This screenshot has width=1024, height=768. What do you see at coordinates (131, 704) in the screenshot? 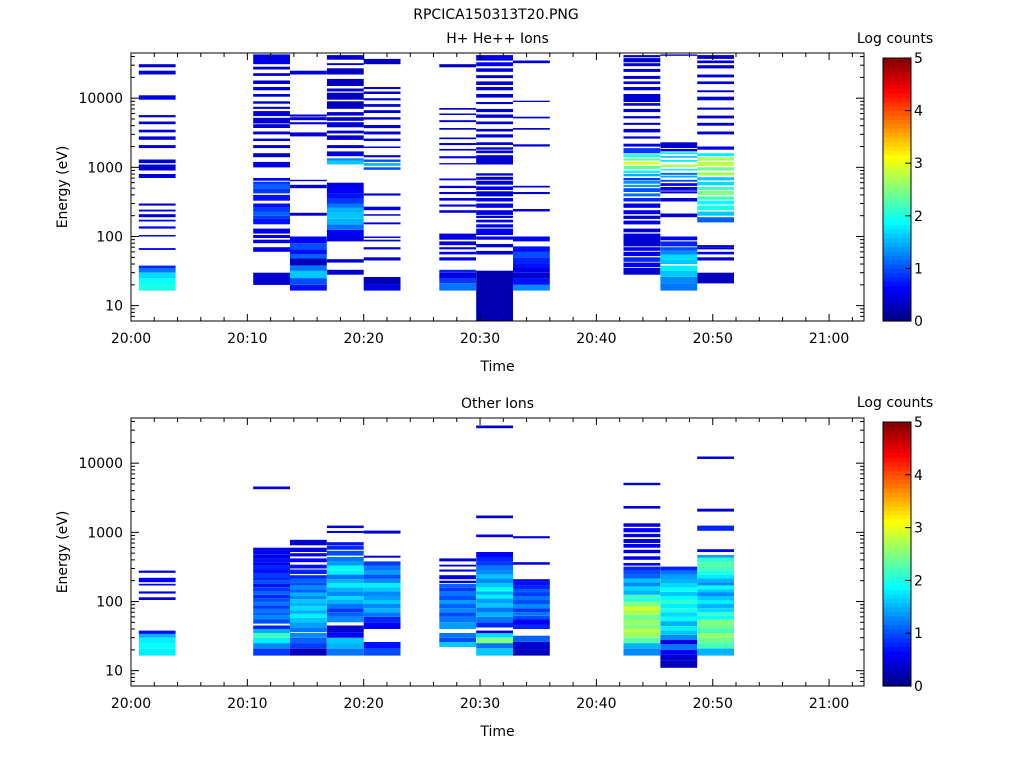
I see `x-tick-label: 20:00` at bounding box center [131, 704].